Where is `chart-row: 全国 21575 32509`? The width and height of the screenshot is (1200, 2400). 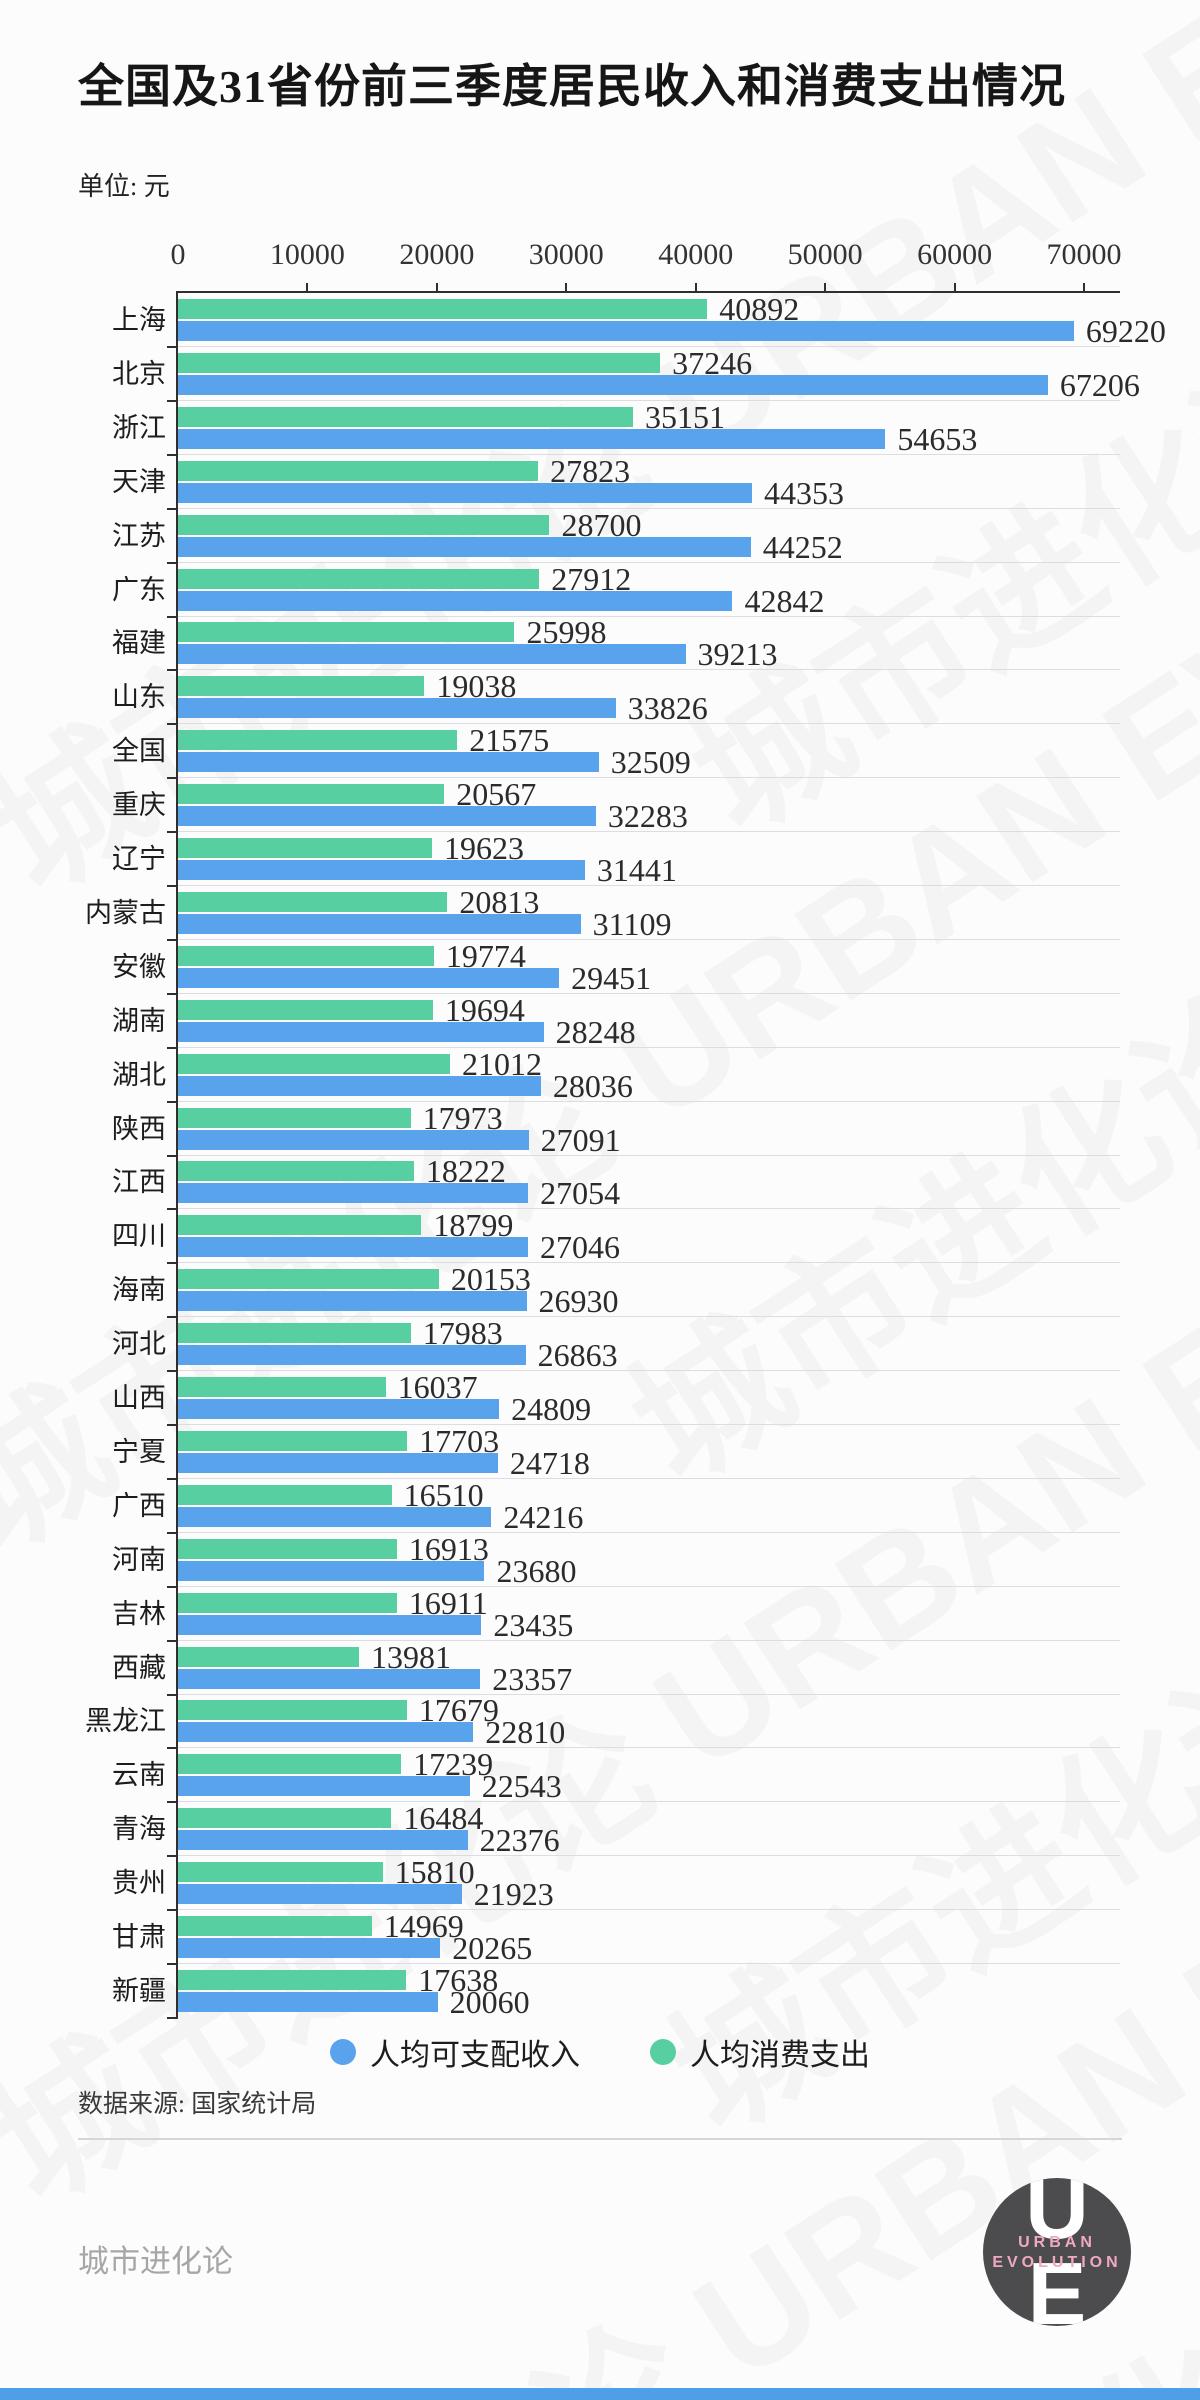 chart-row: 全国 21575 32509 is located at coordinates (600, 751).